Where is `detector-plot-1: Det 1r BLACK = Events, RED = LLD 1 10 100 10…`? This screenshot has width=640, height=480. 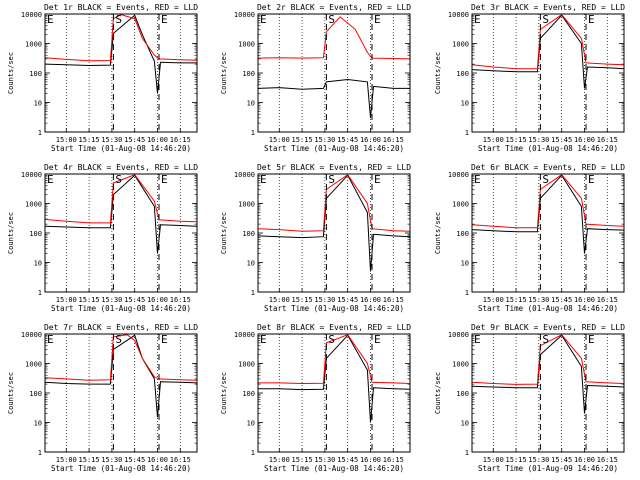
detector-plot-1: Det 1r BLACK = Events, RED = LLD 1 10 100 10… is located at coordinates (102, 78).